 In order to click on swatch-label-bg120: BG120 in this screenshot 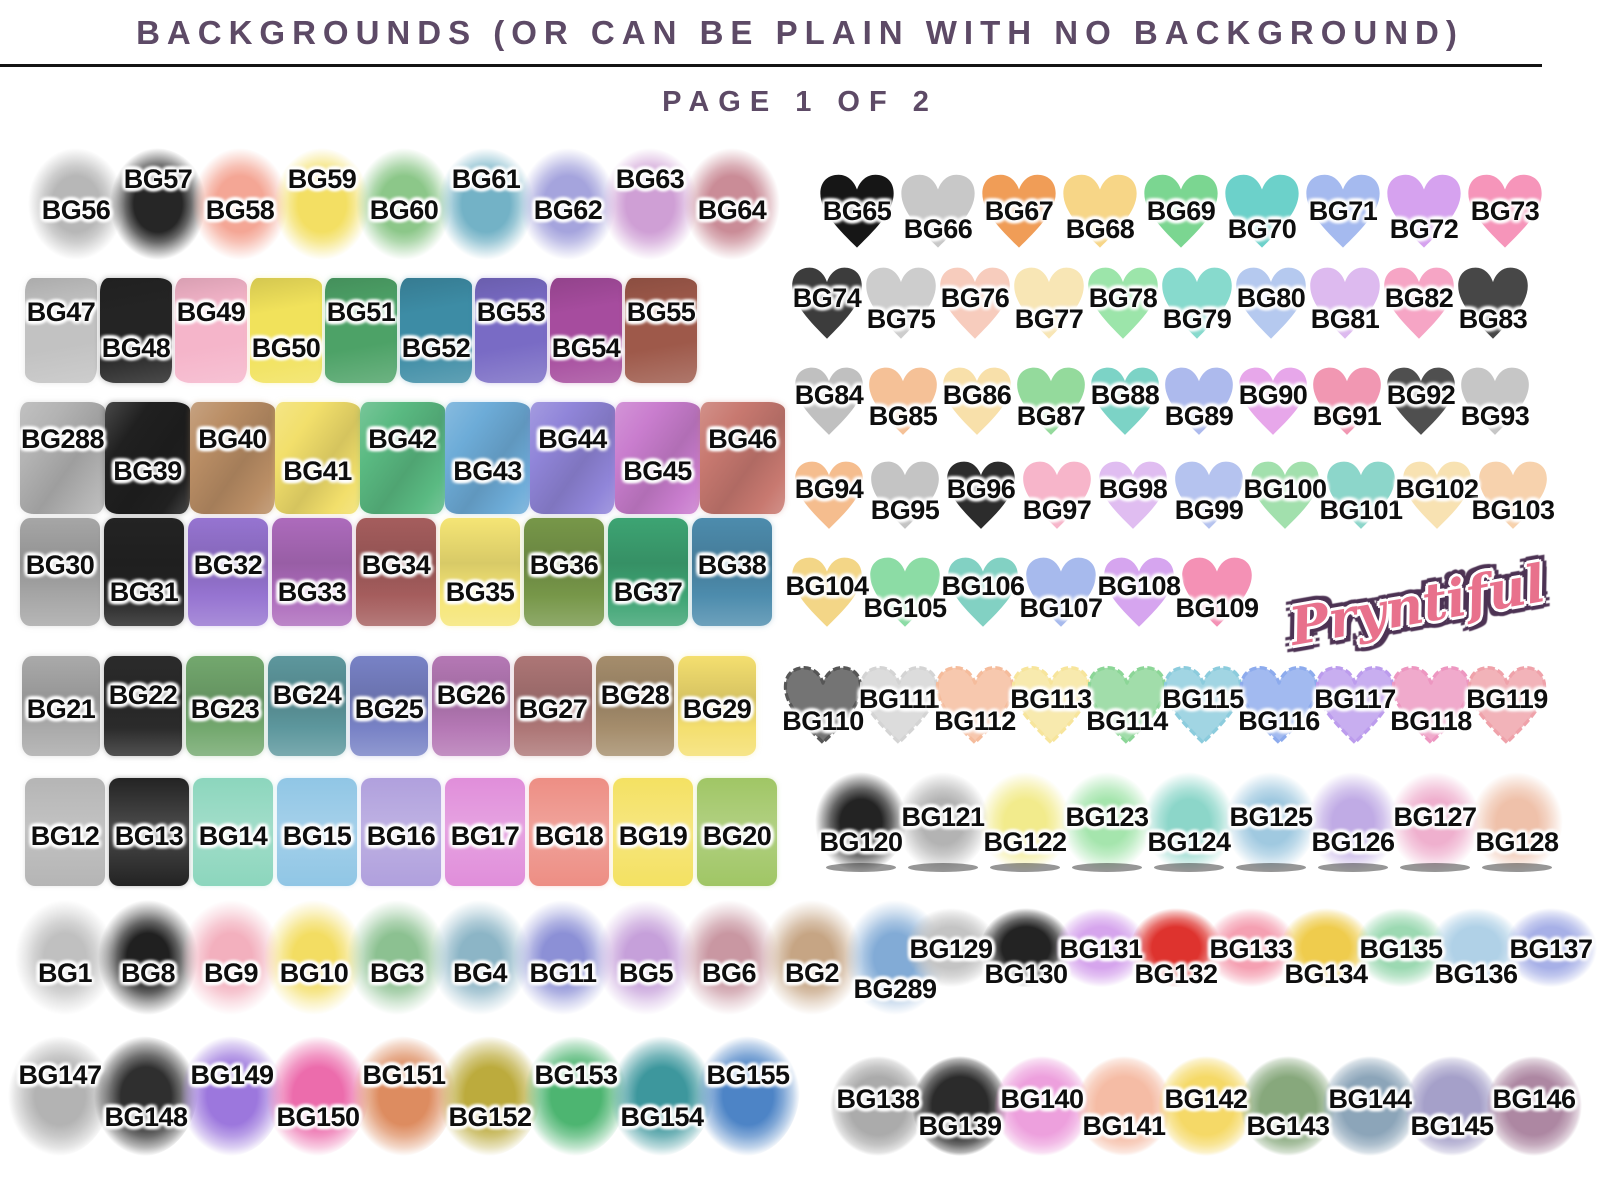, I will do `click(861, 842)`.